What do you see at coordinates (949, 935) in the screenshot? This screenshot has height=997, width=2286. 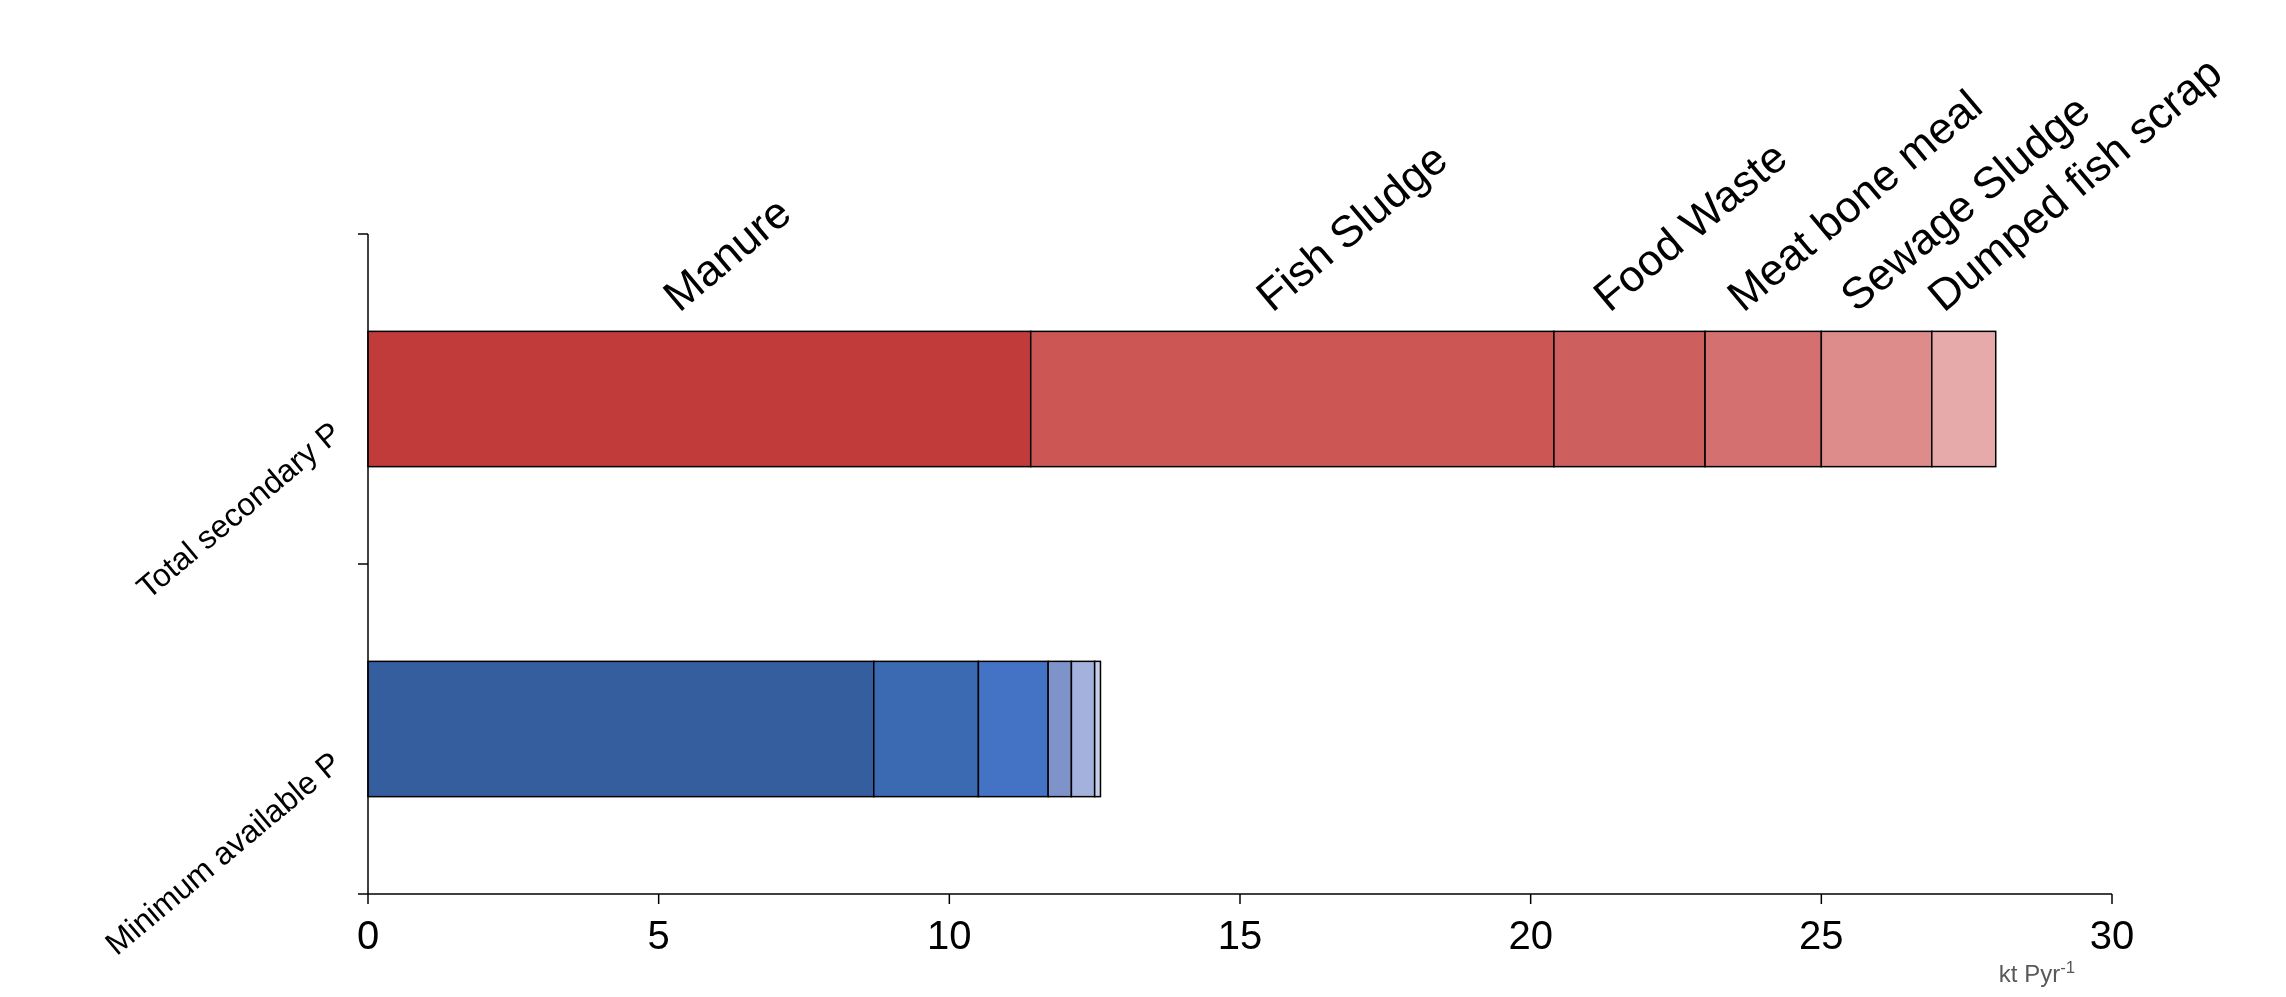 I see `x-tick-label: 10` at bounding box center [949, 935].